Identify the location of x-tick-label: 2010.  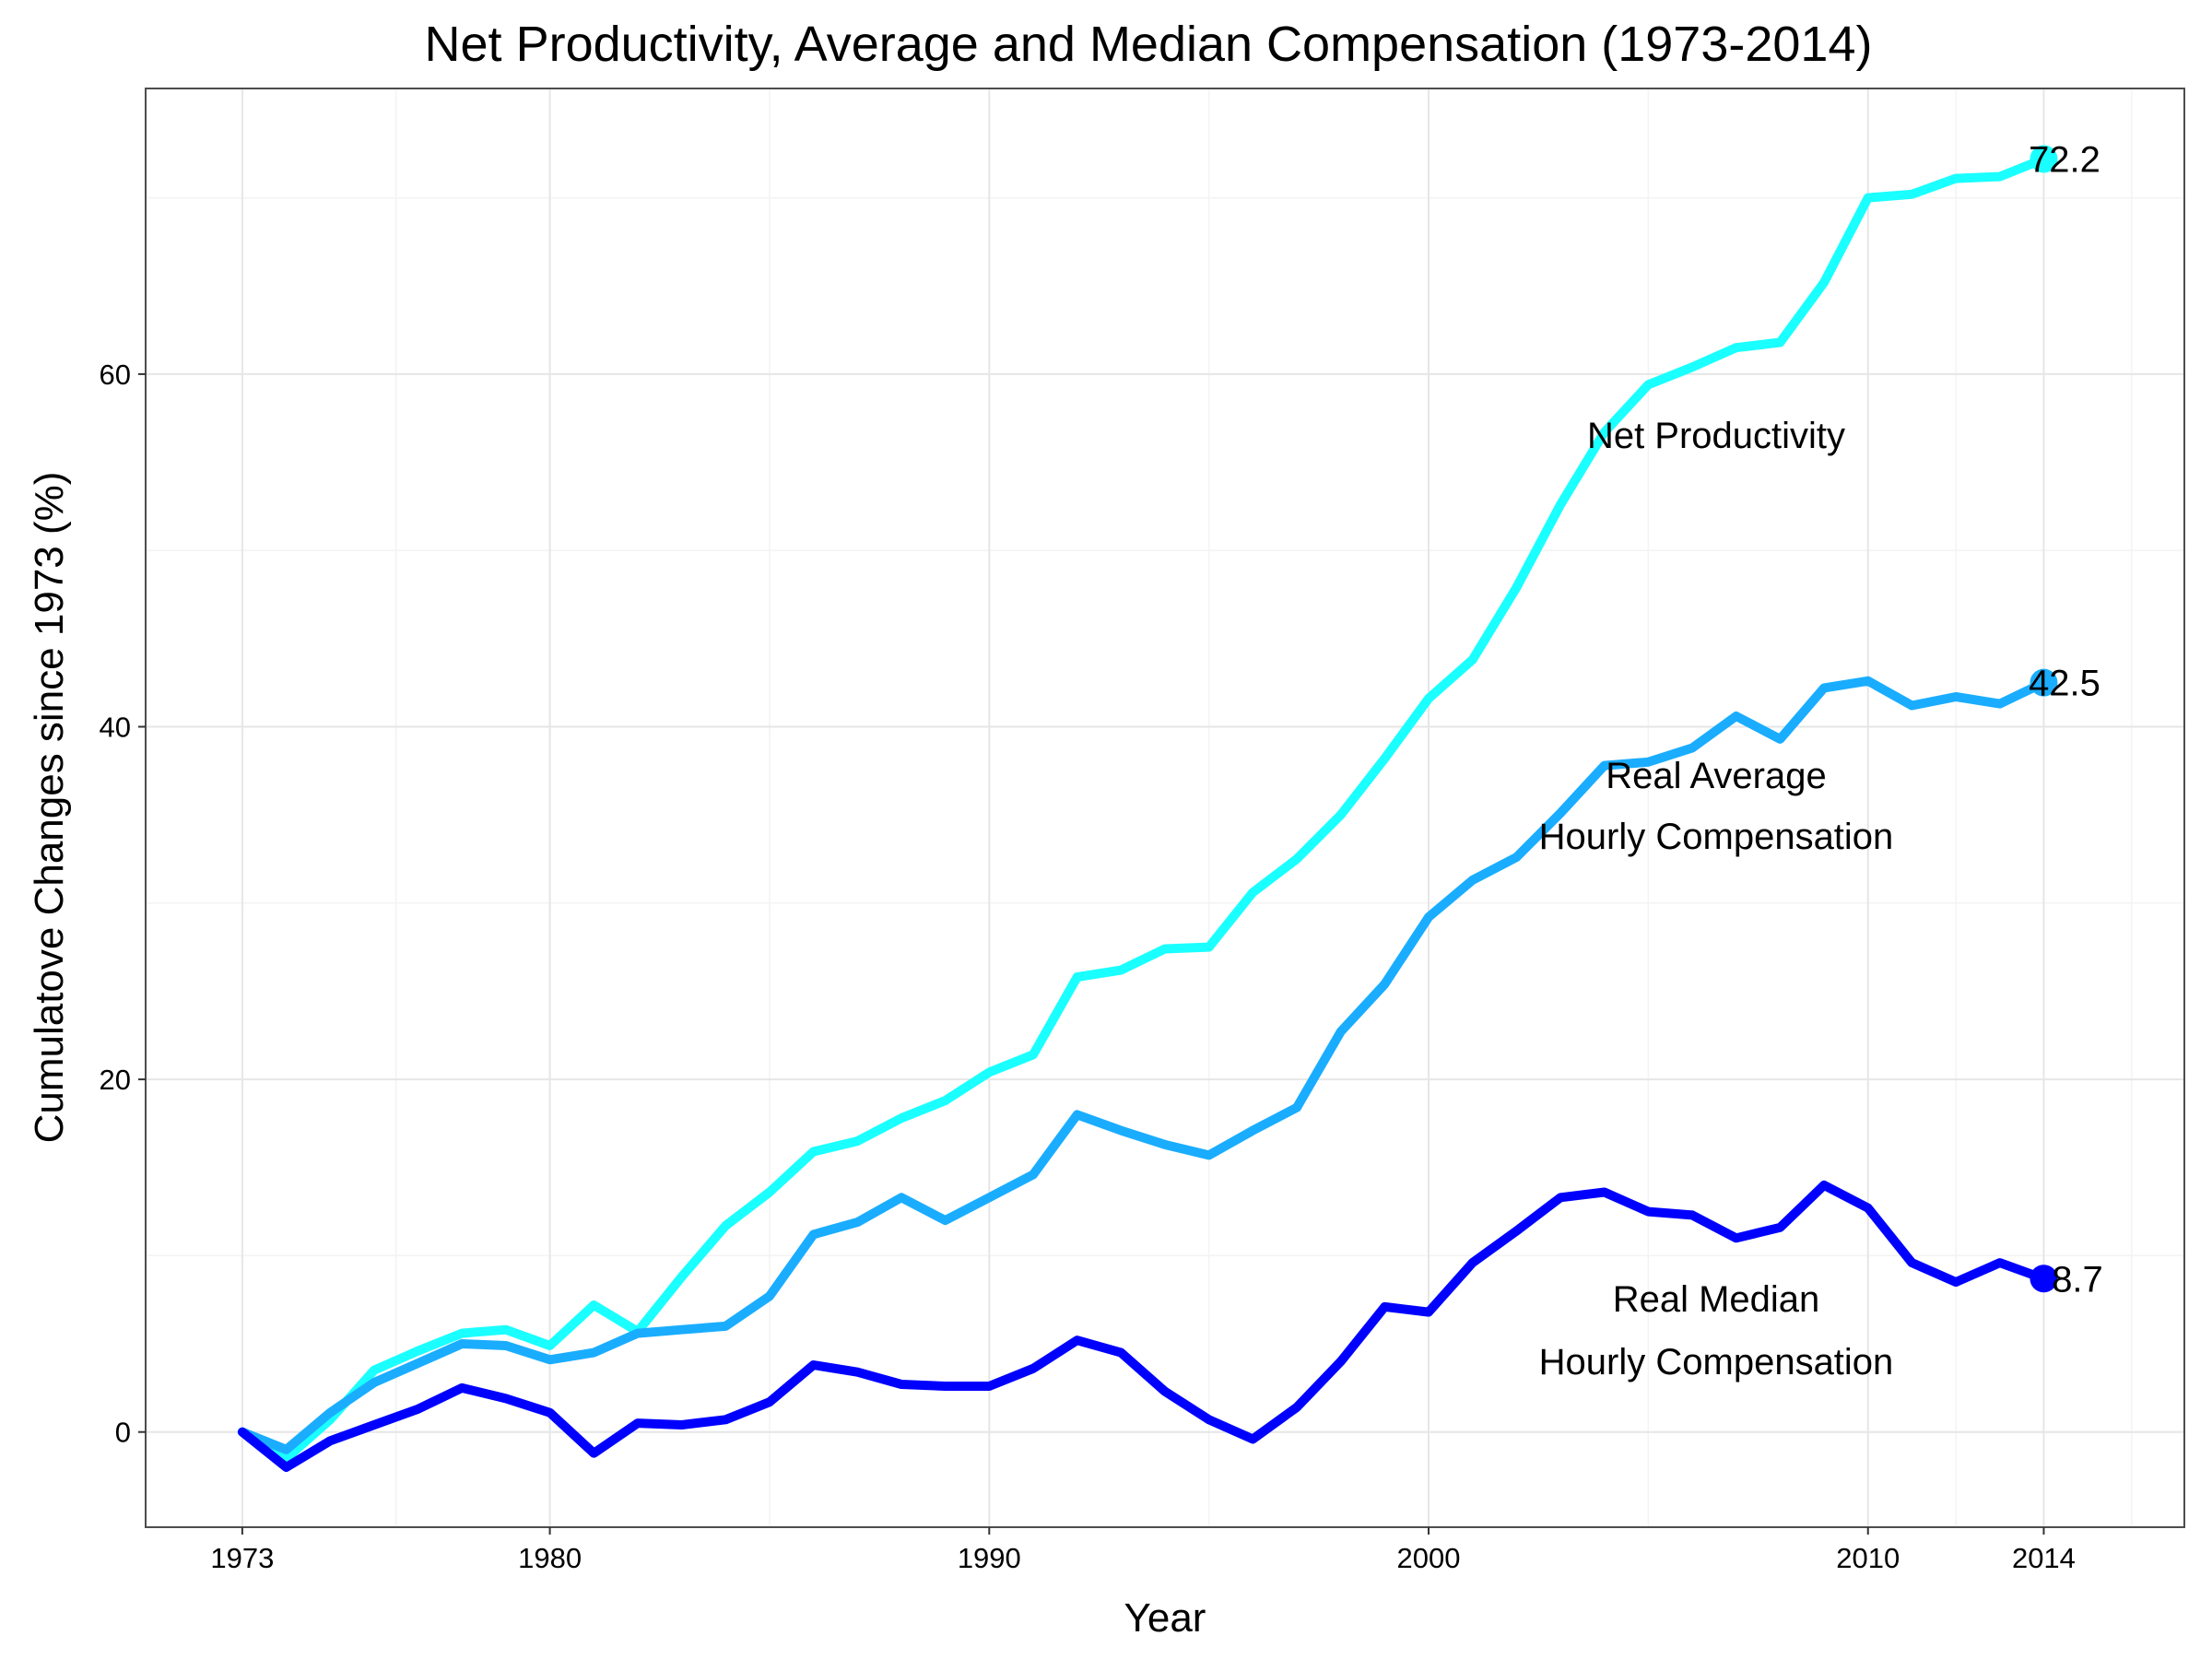
(1868, 1558).